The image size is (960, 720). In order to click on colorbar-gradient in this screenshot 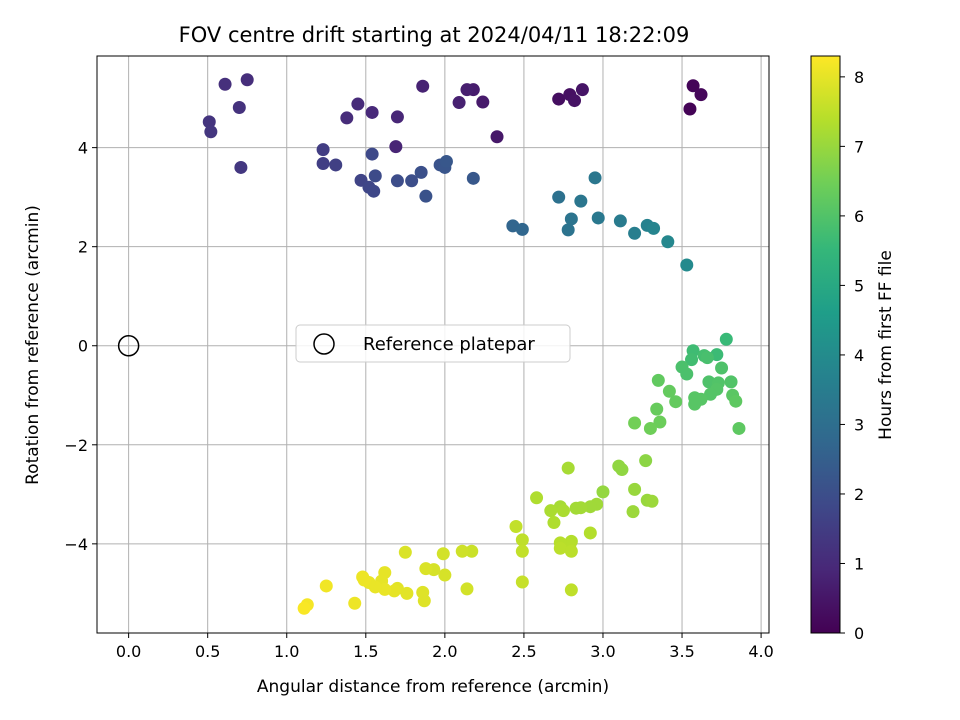, I will do `click(825, 344)`.